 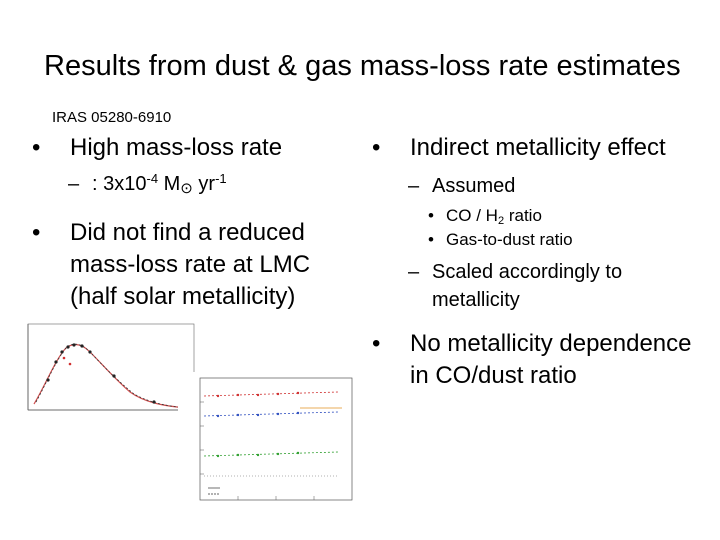 I want to click on sed-red-points, so click(x=67, y=361).